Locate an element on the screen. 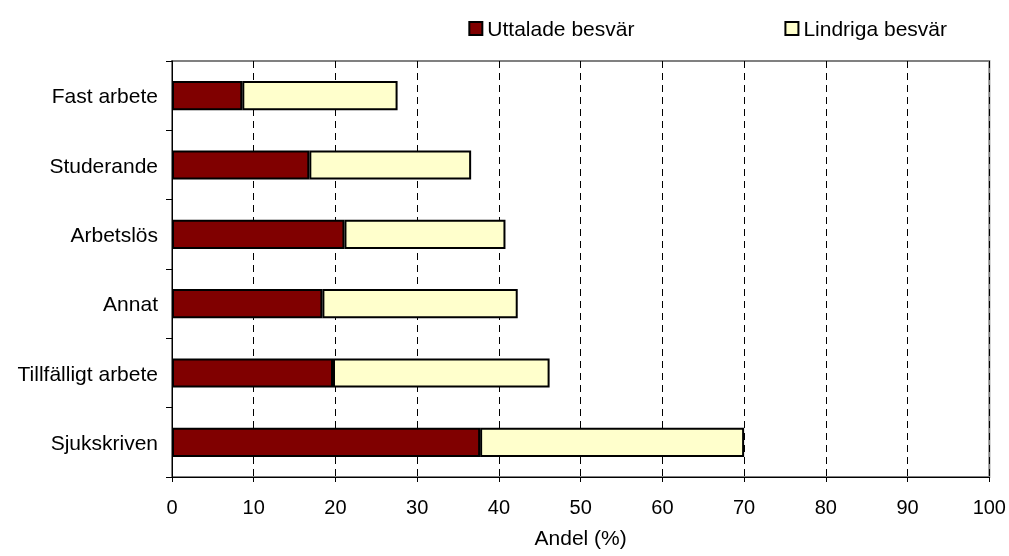 The height and width of the screenshot is (556, 1009). y-tick-label: Annat is located at coordinates (131, 304).